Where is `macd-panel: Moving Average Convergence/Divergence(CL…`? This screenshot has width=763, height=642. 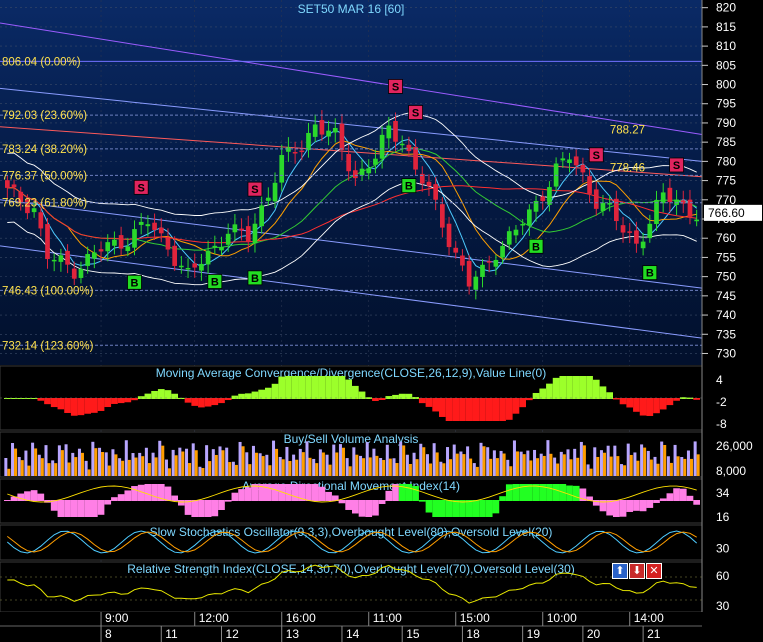 macd-panel: Moving Average Convergence/Divergence(CL… is located at coordinates (363, 398).